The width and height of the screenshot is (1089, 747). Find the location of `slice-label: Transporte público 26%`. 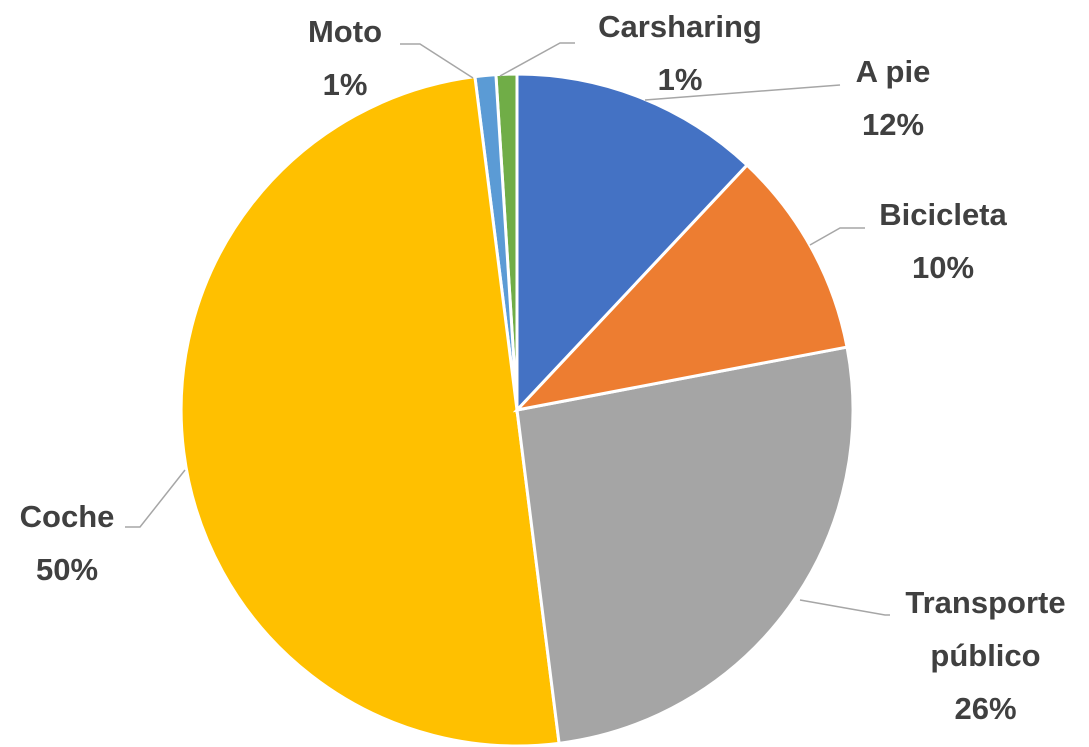

slice-label: Transporte público 26% is located at coordinates (985, 655).